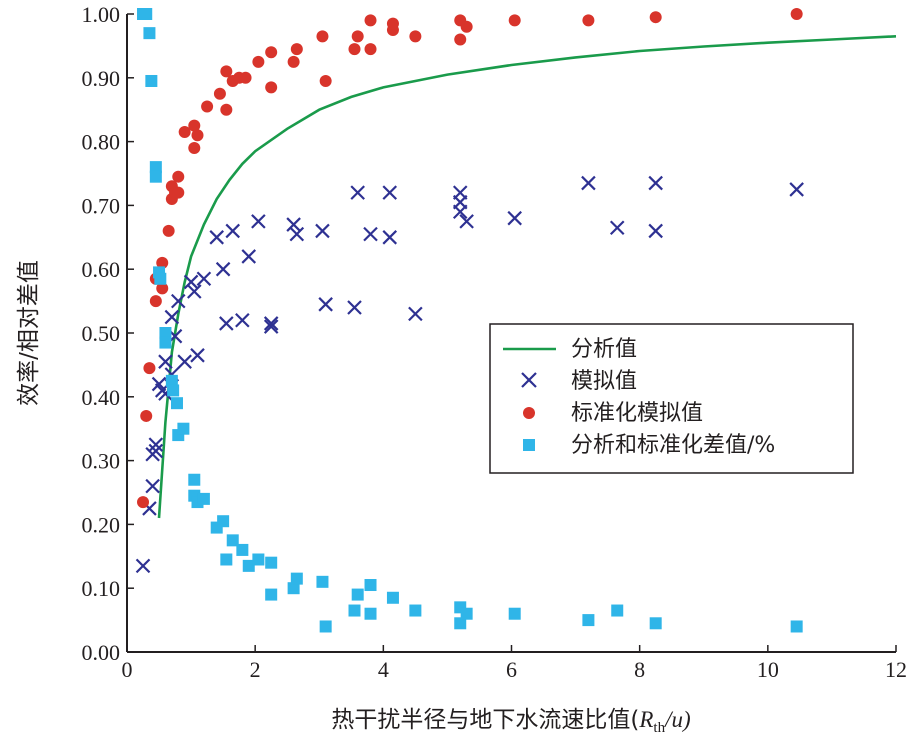 The width and height of the screenshot is (922, 744). Describe the element at coordinates (101, 588) in the screenshot. I see `y-tick-label: 0.10` at that location.